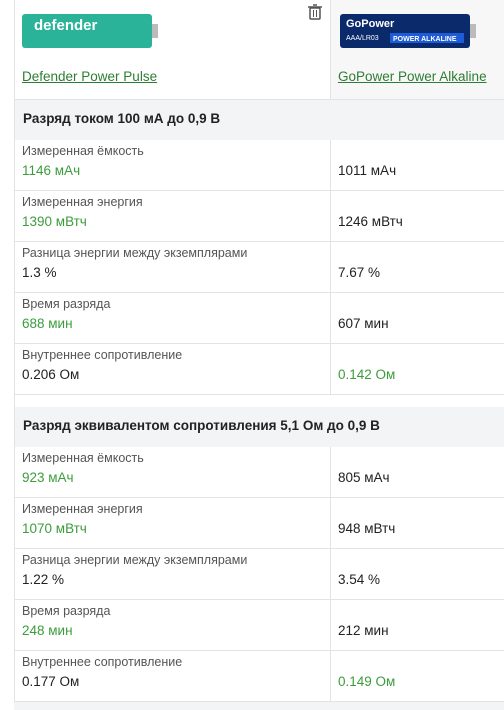 This screenshot has width=504, height=710. Describe the element at coordinates (412, 76) in the screenshot. I see `product-link: GoPower Power Alkaline` at that location.